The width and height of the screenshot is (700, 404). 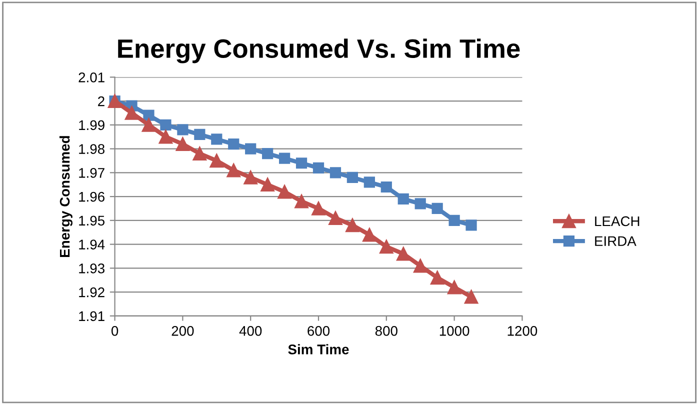 I want to click on legend-label: EIRDA, so click(x=615, y=241).